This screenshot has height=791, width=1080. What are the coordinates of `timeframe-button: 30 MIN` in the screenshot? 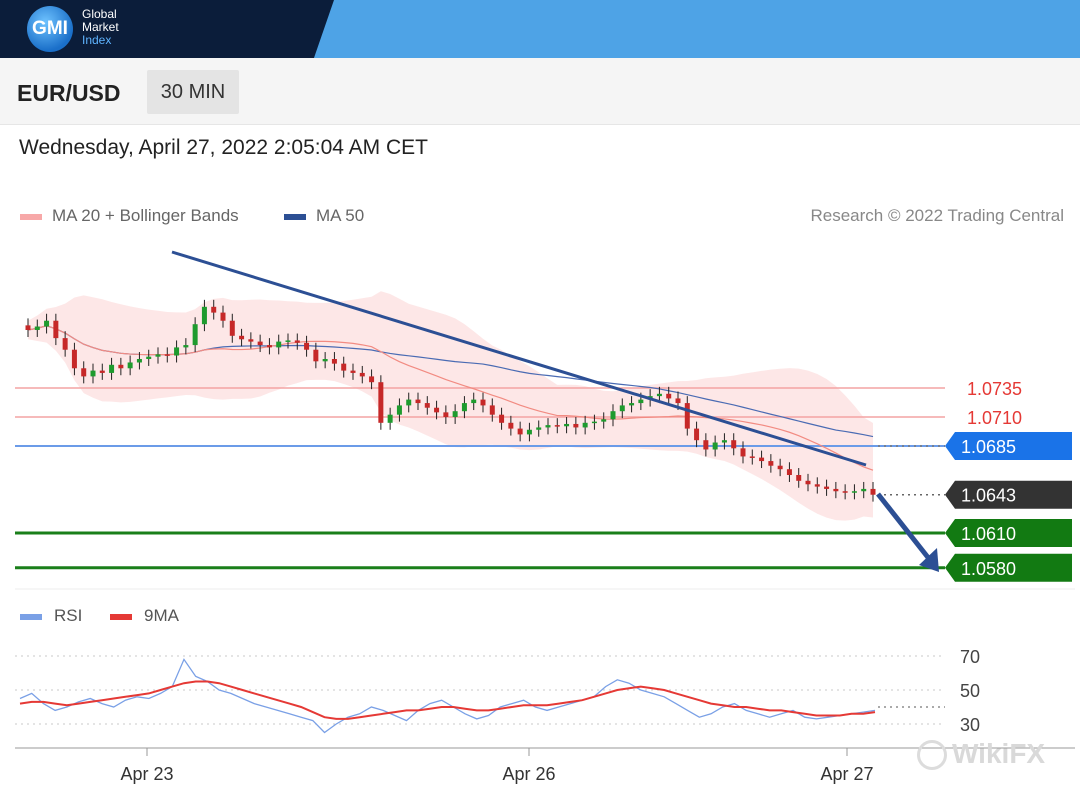 It's located at (193, 92).